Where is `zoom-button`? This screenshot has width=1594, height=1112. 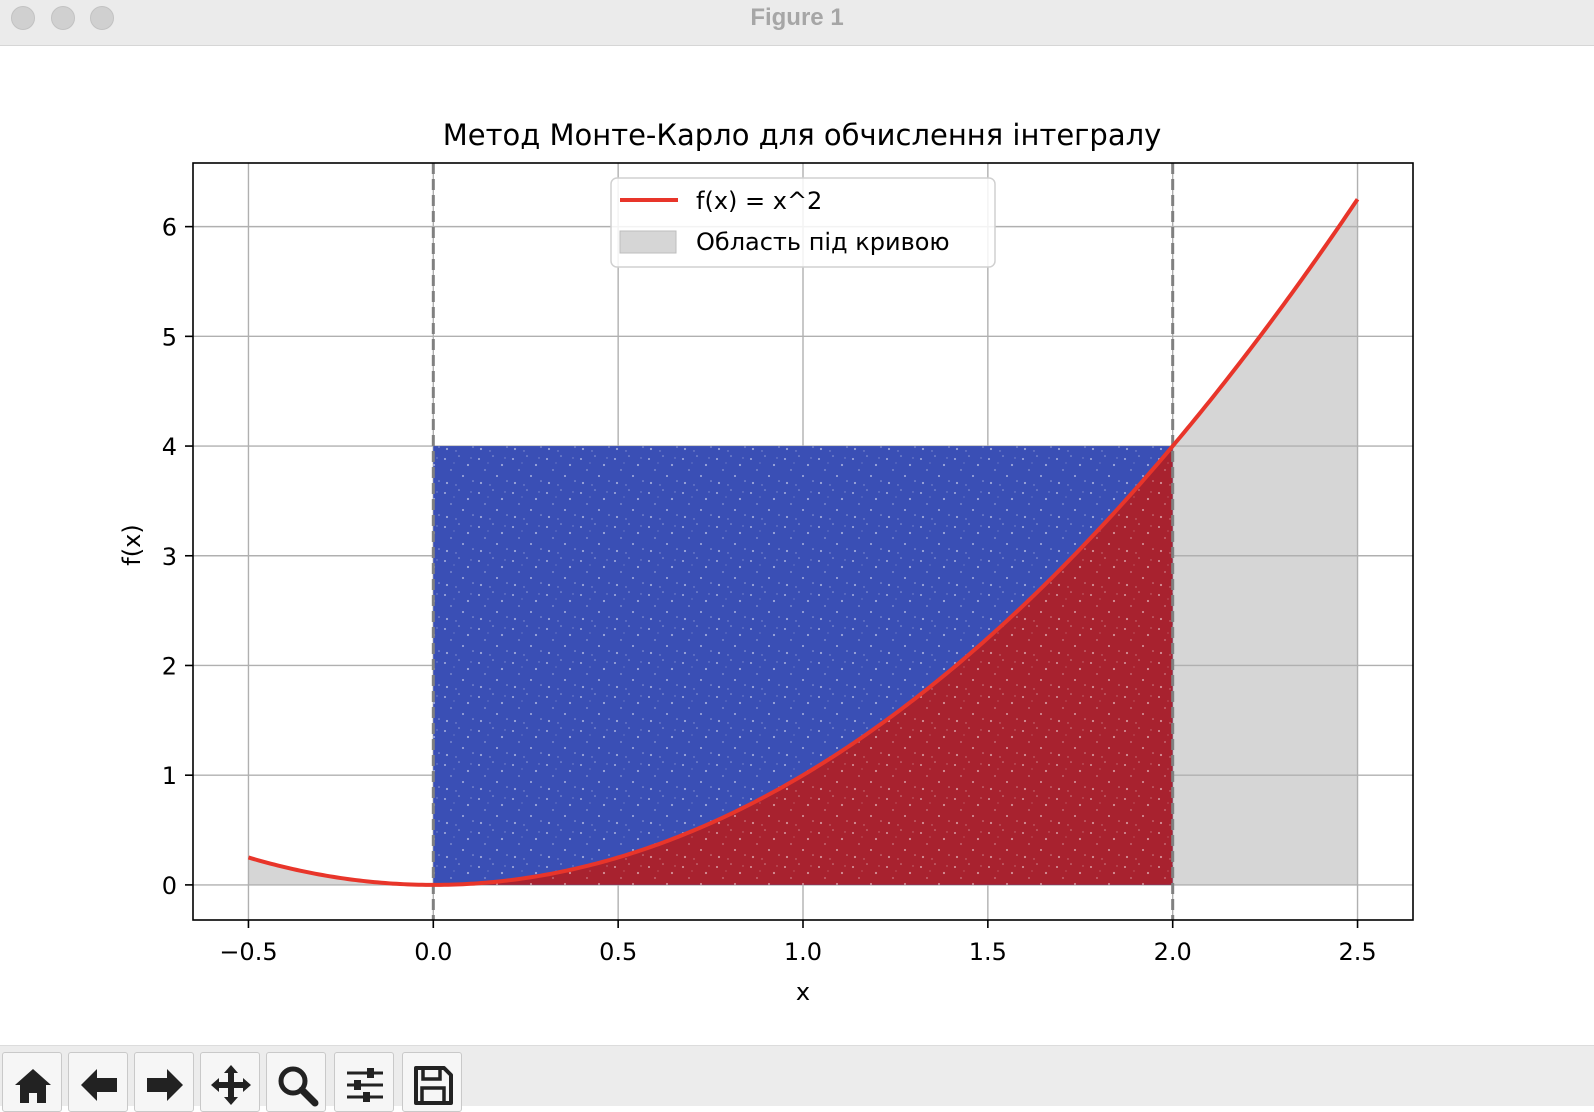 zoom-button is located at coordinates (296, 1082).